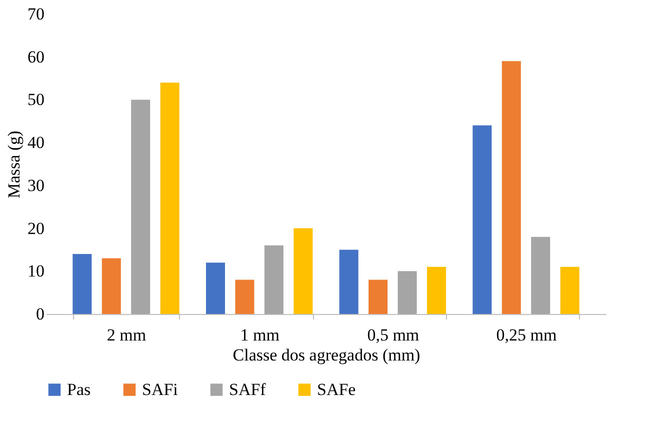 The image size is (650, 439). What do you see at coordinates (79, 389) in the screenshot?
I see `legend-label: Pas` at bounding box center [79, 389].